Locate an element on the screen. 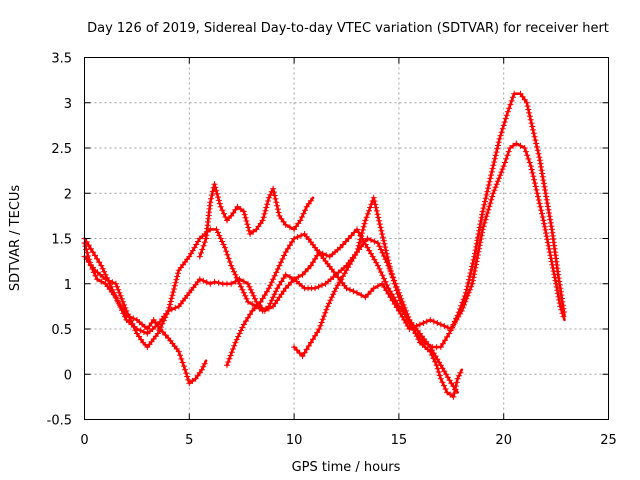 The height and width of the screenshot is (480, 640). y-tick-label: 3 is located at coordinates (68, 104).